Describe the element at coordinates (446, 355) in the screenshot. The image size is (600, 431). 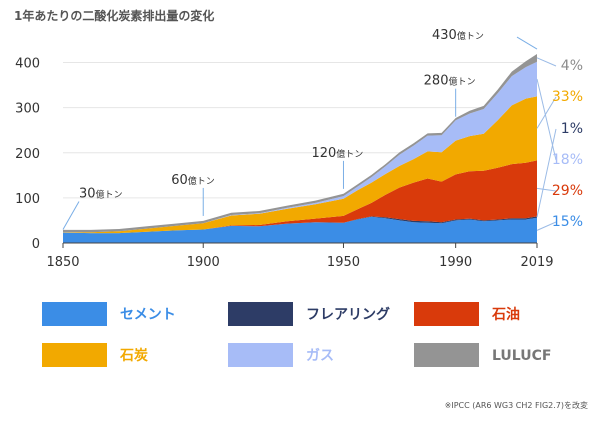
I see `legend-swatch-lulucf` at that location.